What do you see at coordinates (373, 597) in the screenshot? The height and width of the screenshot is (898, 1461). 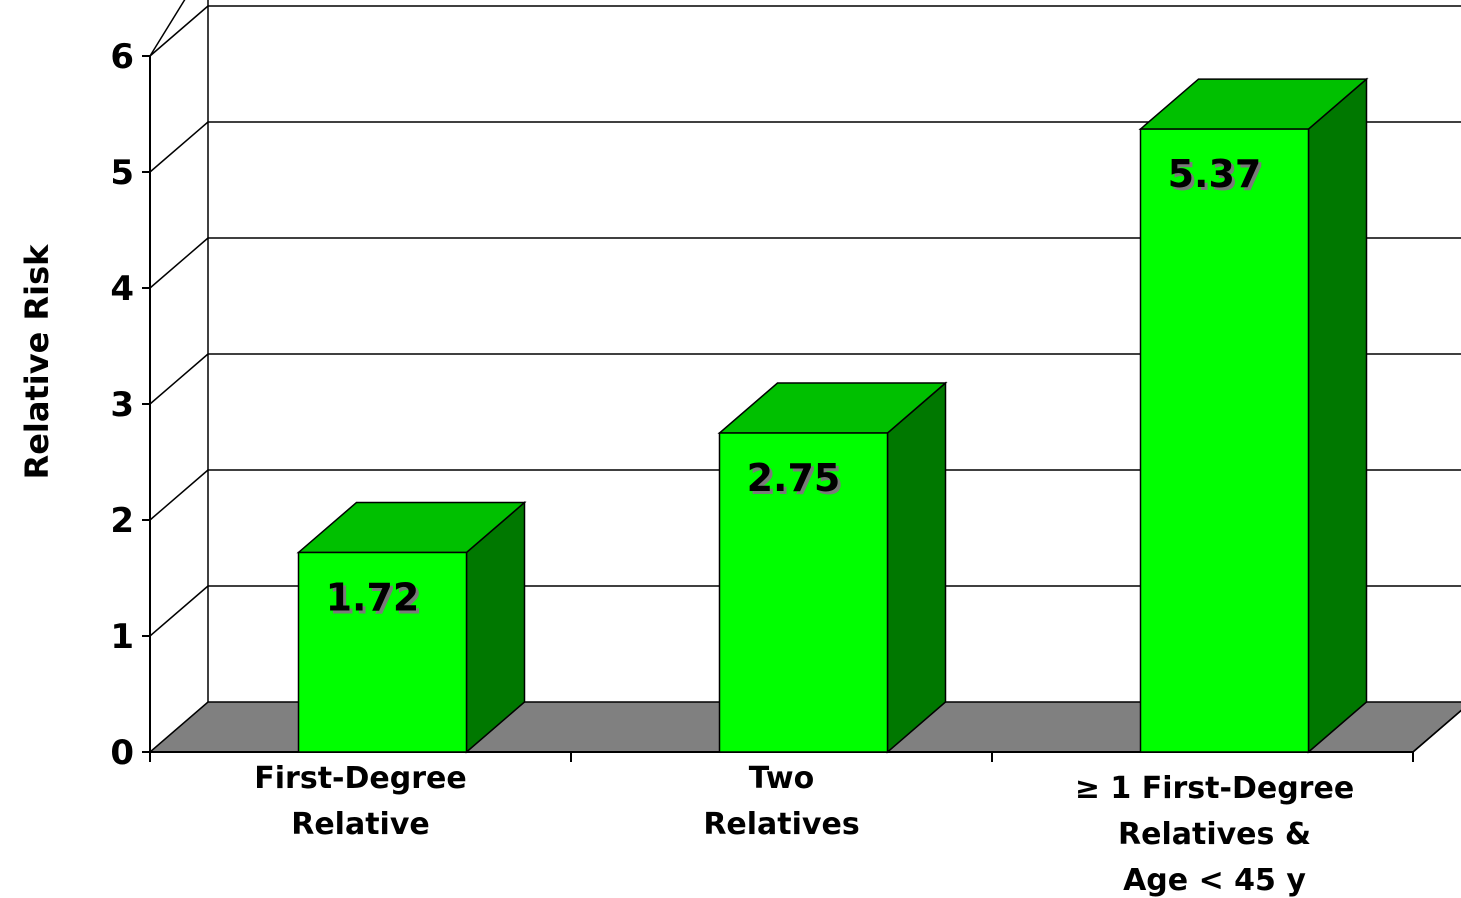 I see `data-label: 1.72` at bounding box center [373, 597].